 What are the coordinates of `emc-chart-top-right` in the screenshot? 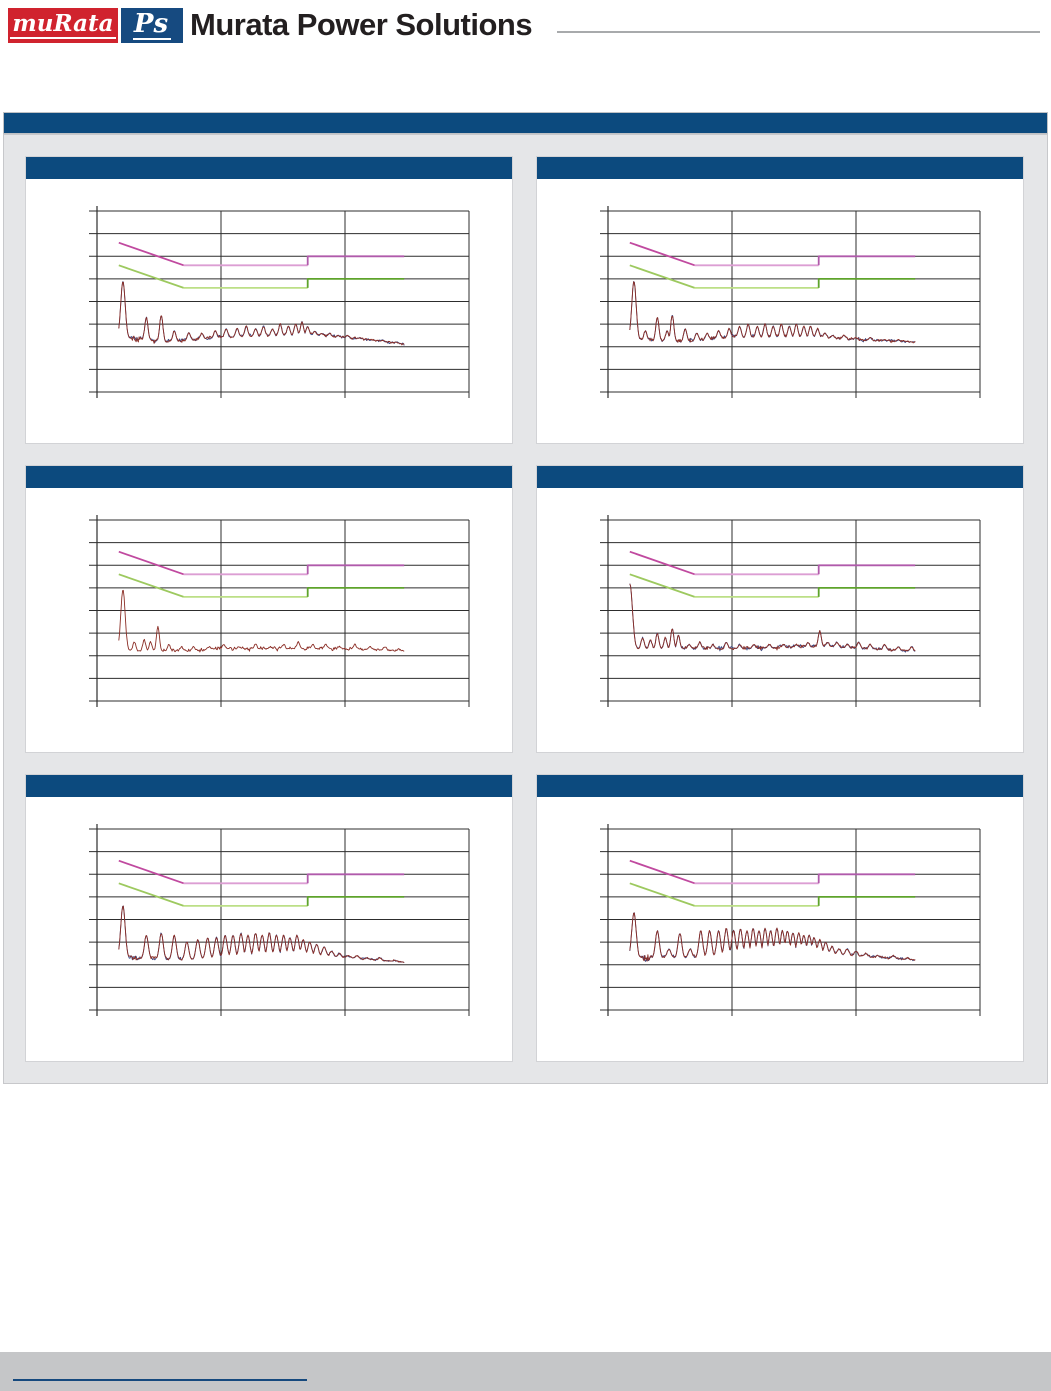 It's located at (790, 302).